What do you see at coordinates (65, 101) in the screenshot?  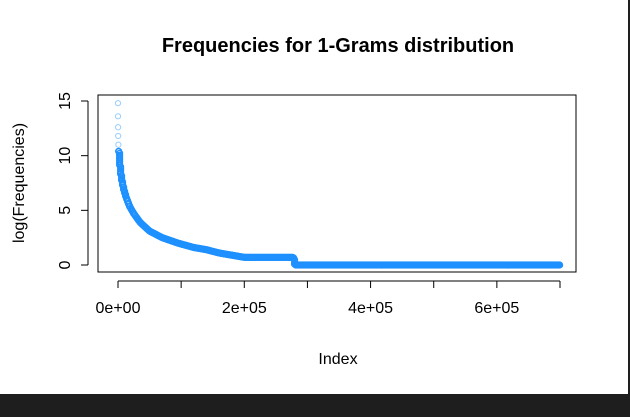 I see `y-tick-label: 15` at bounding box center [65, 101].